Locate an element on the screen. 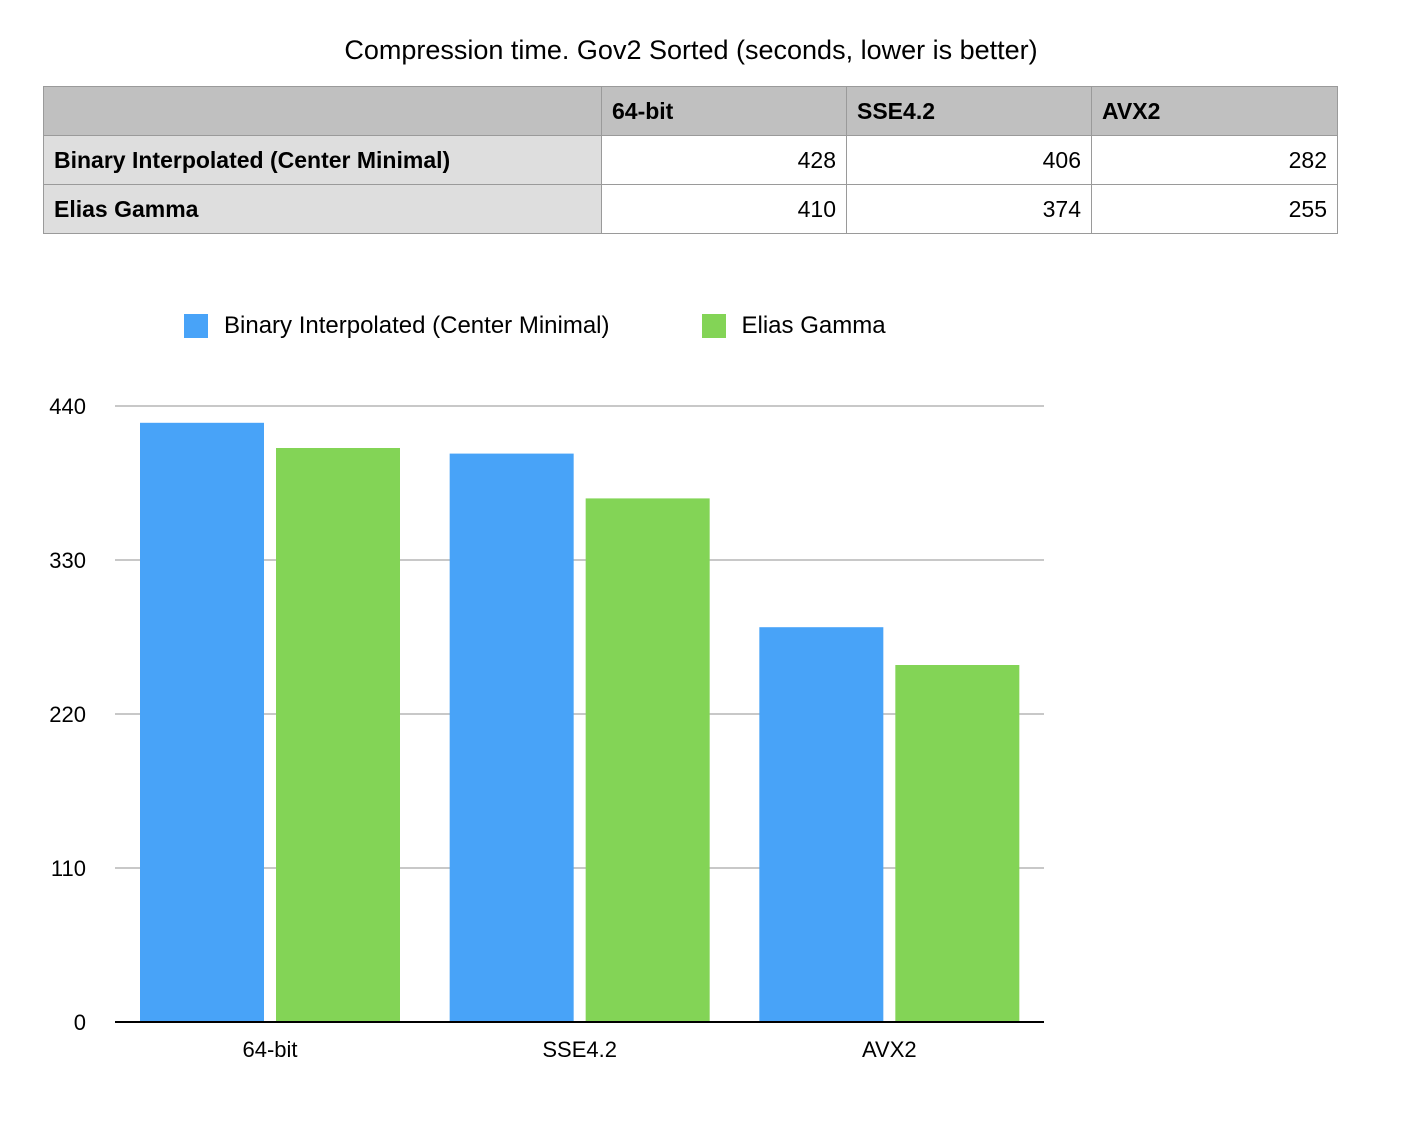 The width and height of the screenshot is (1402, 1134). table-cell: 255 is located at coordinates (1214, 209).